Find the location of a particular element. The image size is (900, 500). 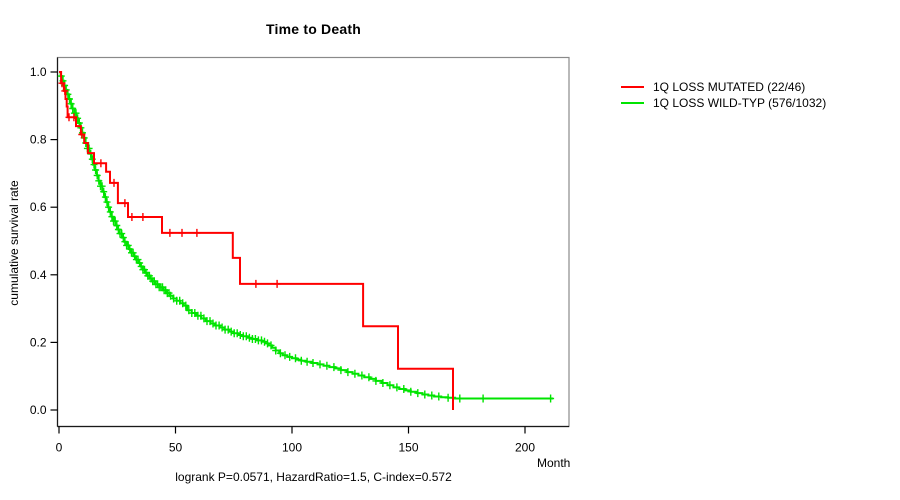

y-axis-tick-label: 0.0 is located at coordinates (38, 410).